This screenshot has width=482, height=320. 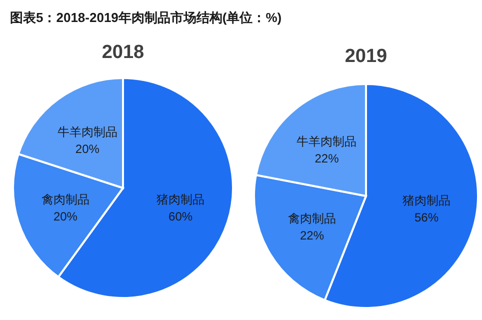 What do you see at coordinates (146, 17) in the screenshot?
I see `text: 图表5：2018-2019年肉制品市场结构(单位：%)` at bounding box center [146, 17].